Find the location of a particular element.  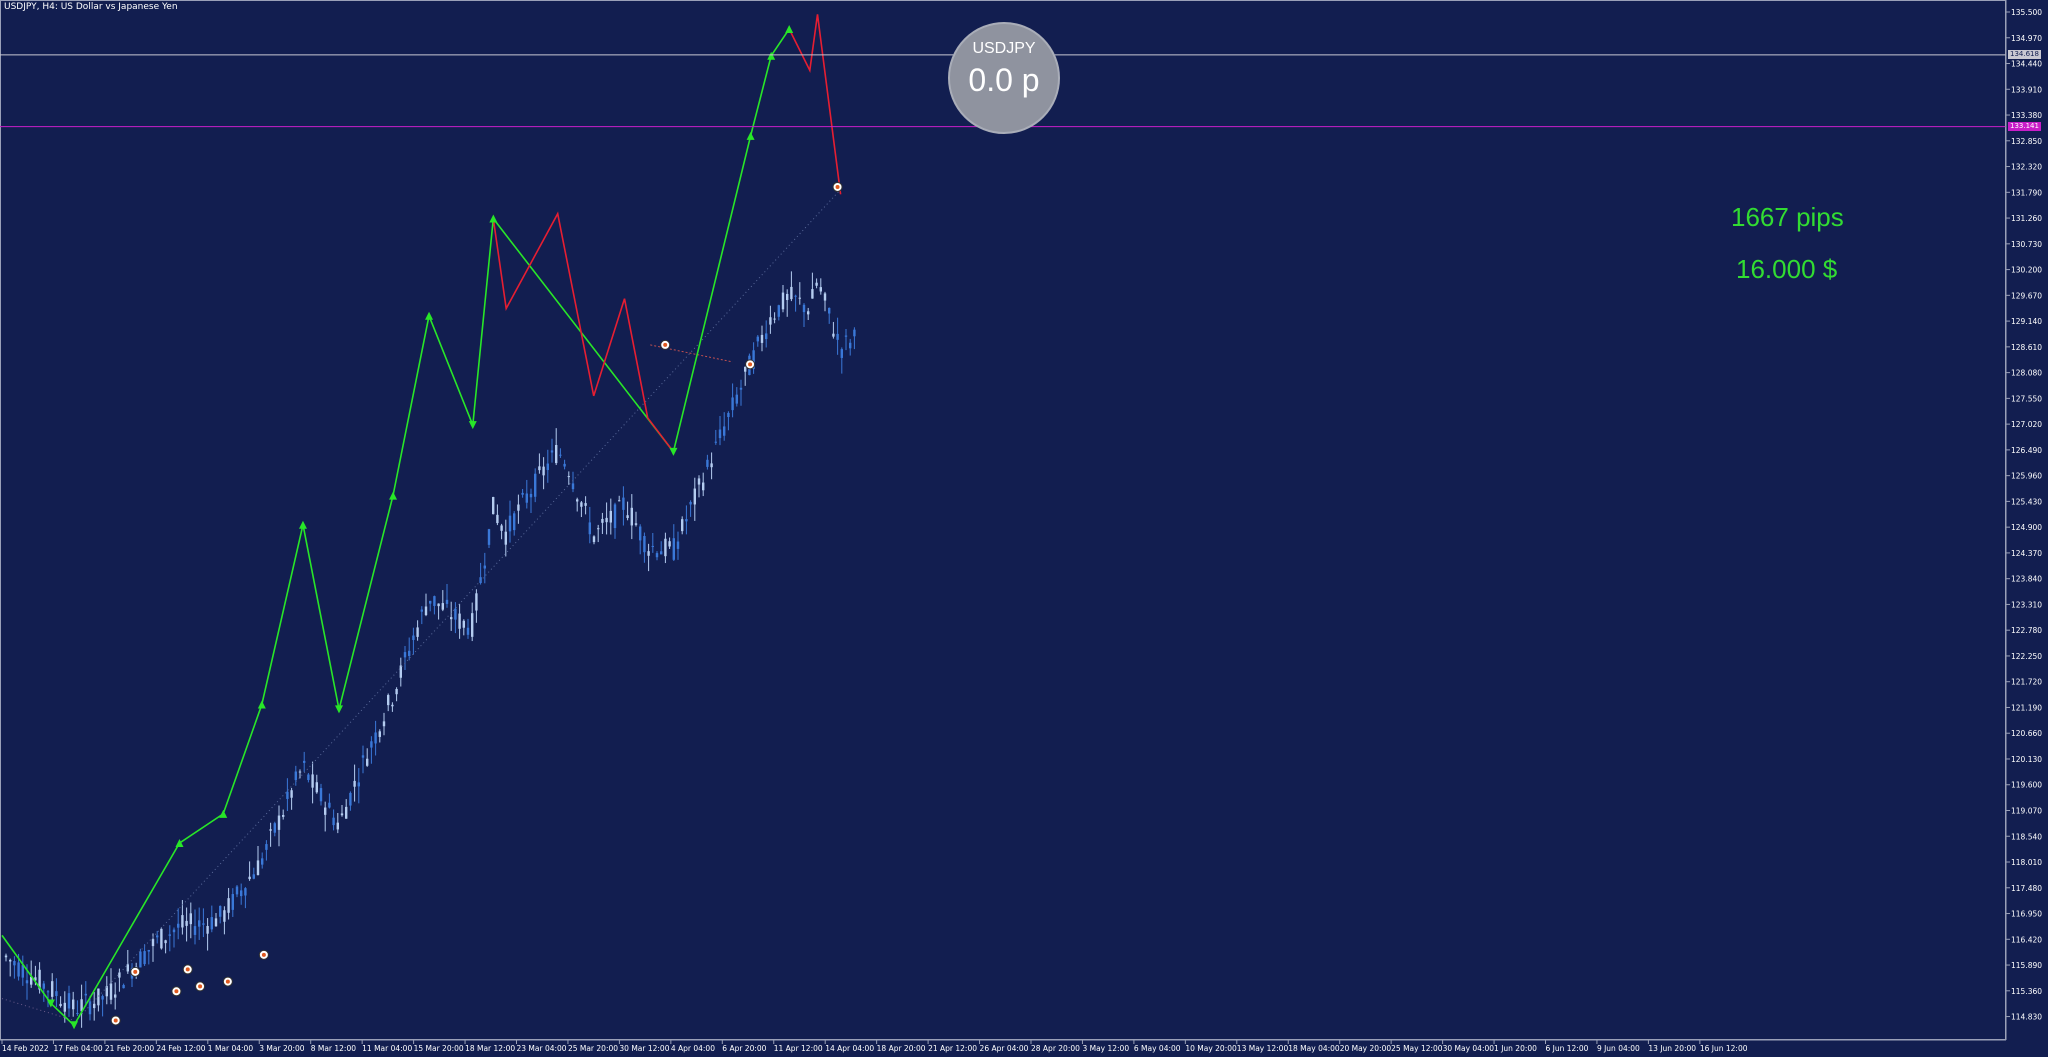

price-tick-label: 116.950 is located at coordinates (2026, 914).